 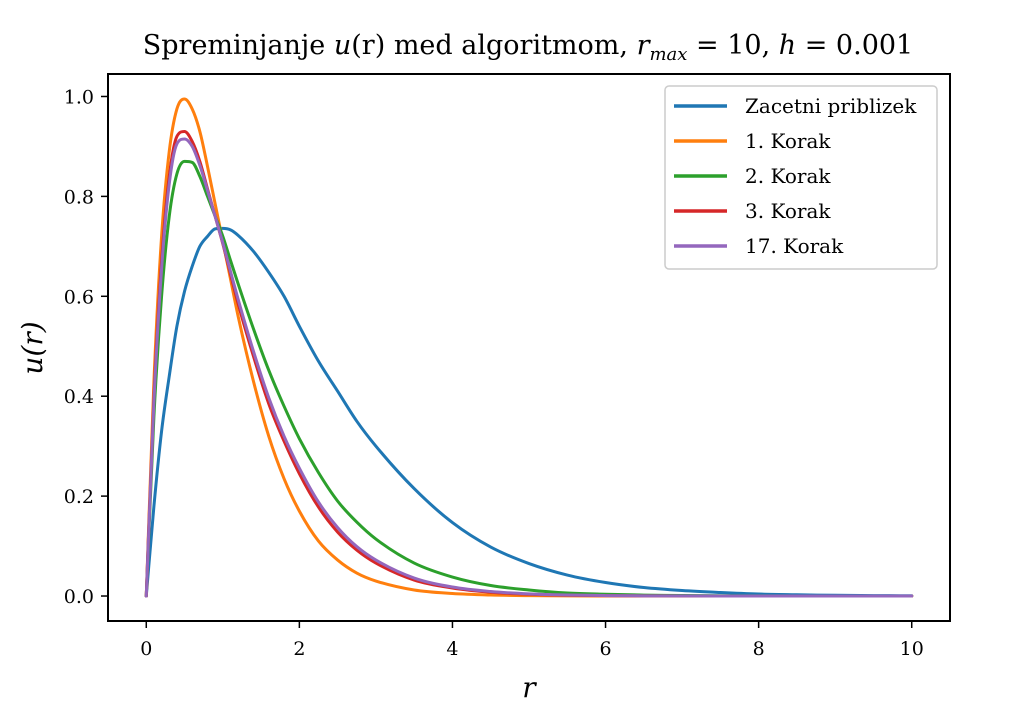 I want to click on legend-label: 17. Korak, so click(x=794, y=246).